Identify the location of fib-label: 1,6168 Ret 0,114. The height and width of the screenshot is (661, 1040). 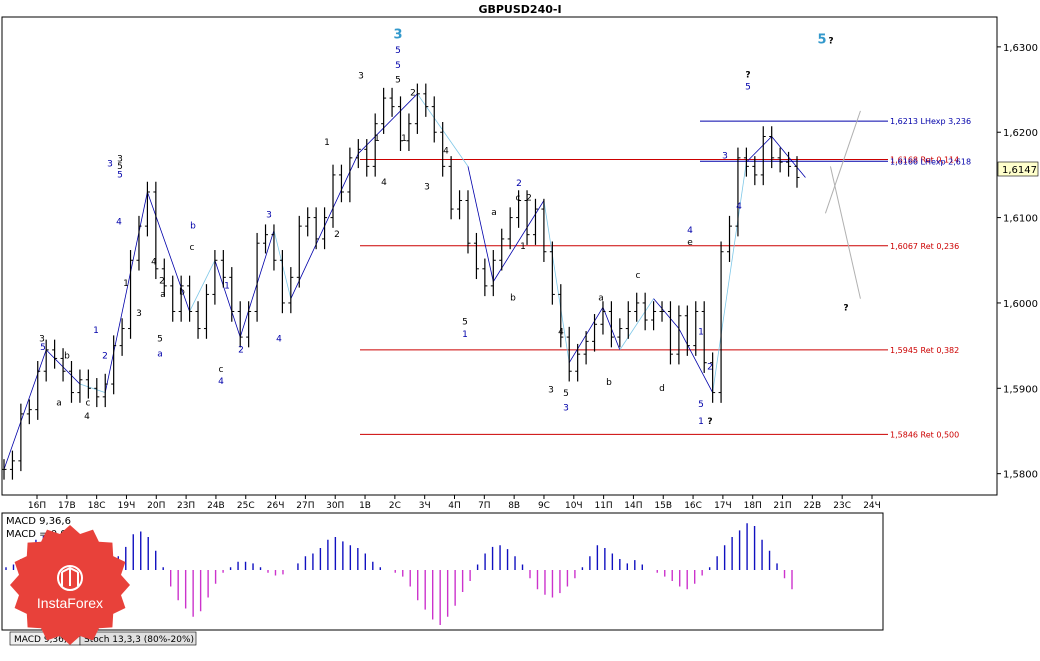
(924, 160).